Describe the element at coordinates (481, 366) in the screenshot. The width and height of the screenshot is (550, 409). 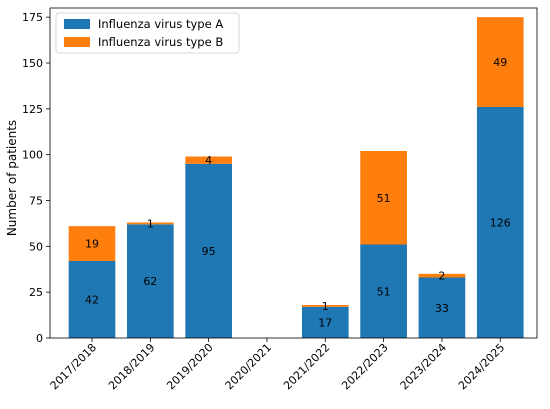
I see `x-tick-label: 2024/2025` at that location.